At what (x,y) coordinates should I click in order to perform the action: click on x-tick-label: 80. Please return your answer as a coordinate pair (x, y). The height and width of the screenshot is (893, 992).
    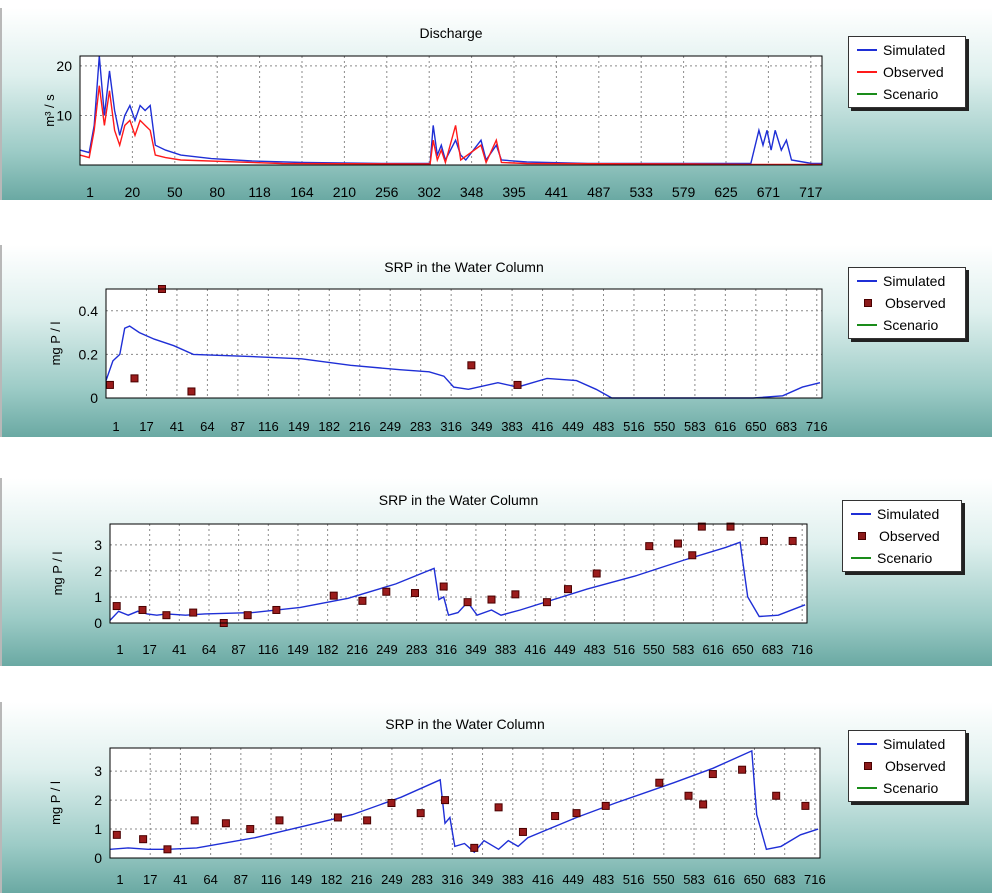
    Looking at the image, I should click on (217, 192).